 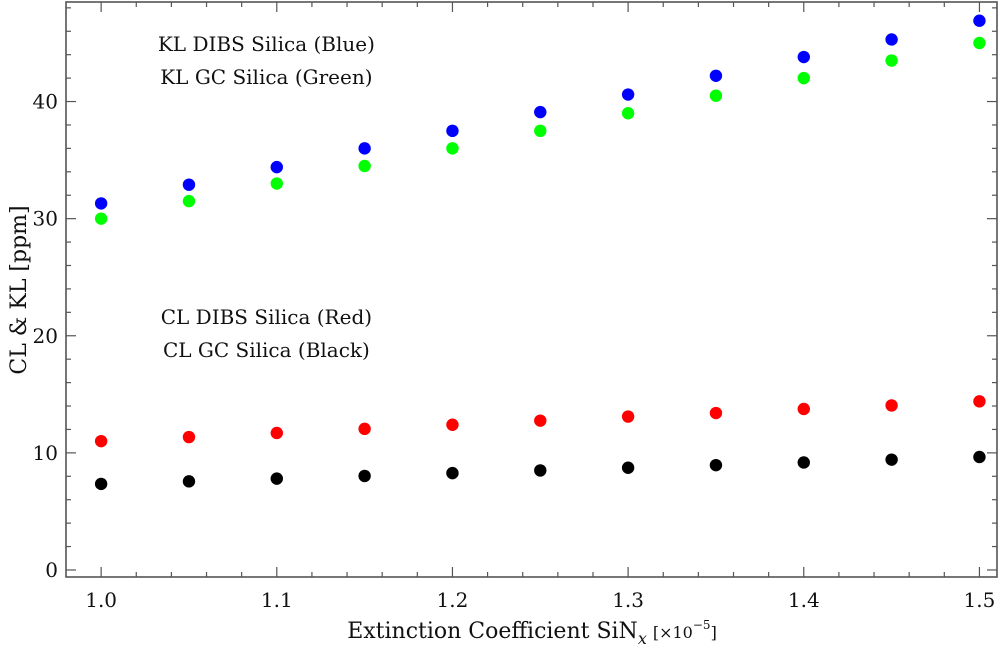 What do you see at coordinates (804, 600) in the screenshot?
I see `x-tick-label: 1.4` at bounding box center [804, 600].